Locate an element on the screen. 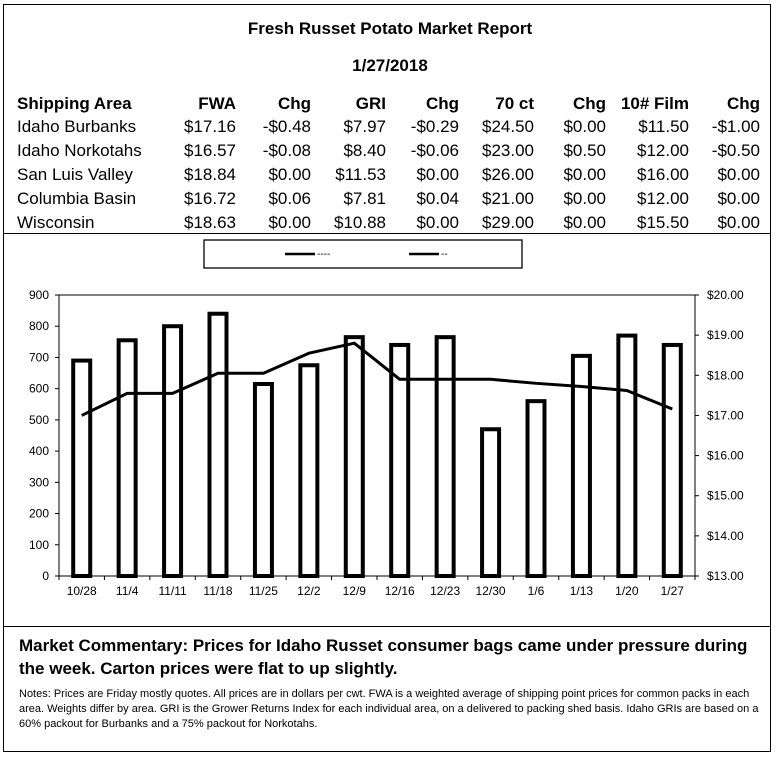 This screenshot has width=780, height=761. x-tick-label: 12/23 is located at coordinates (445, 591).